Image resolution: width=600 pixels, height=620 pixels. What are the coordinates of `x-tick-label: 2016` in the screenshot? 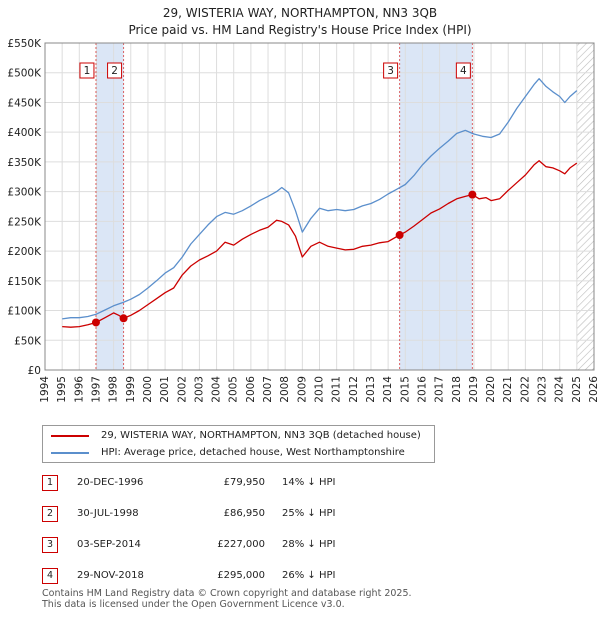 It's located at (422, 389).